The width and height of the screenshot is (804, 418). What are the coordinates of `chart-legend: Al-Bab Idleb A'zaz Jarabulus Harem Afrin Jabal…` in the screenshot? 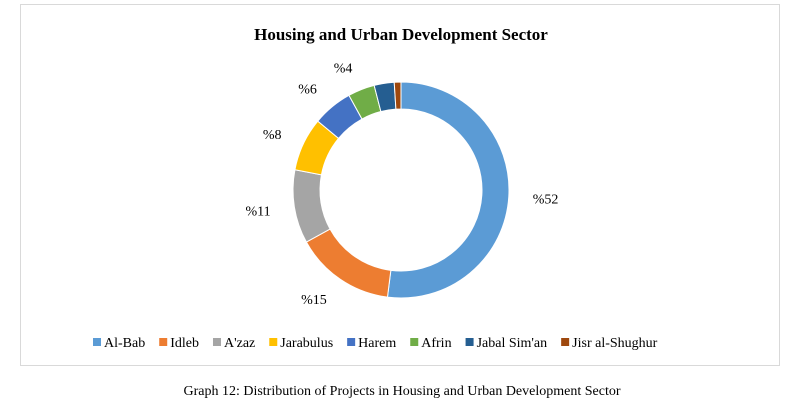 It's located at (375, 343).